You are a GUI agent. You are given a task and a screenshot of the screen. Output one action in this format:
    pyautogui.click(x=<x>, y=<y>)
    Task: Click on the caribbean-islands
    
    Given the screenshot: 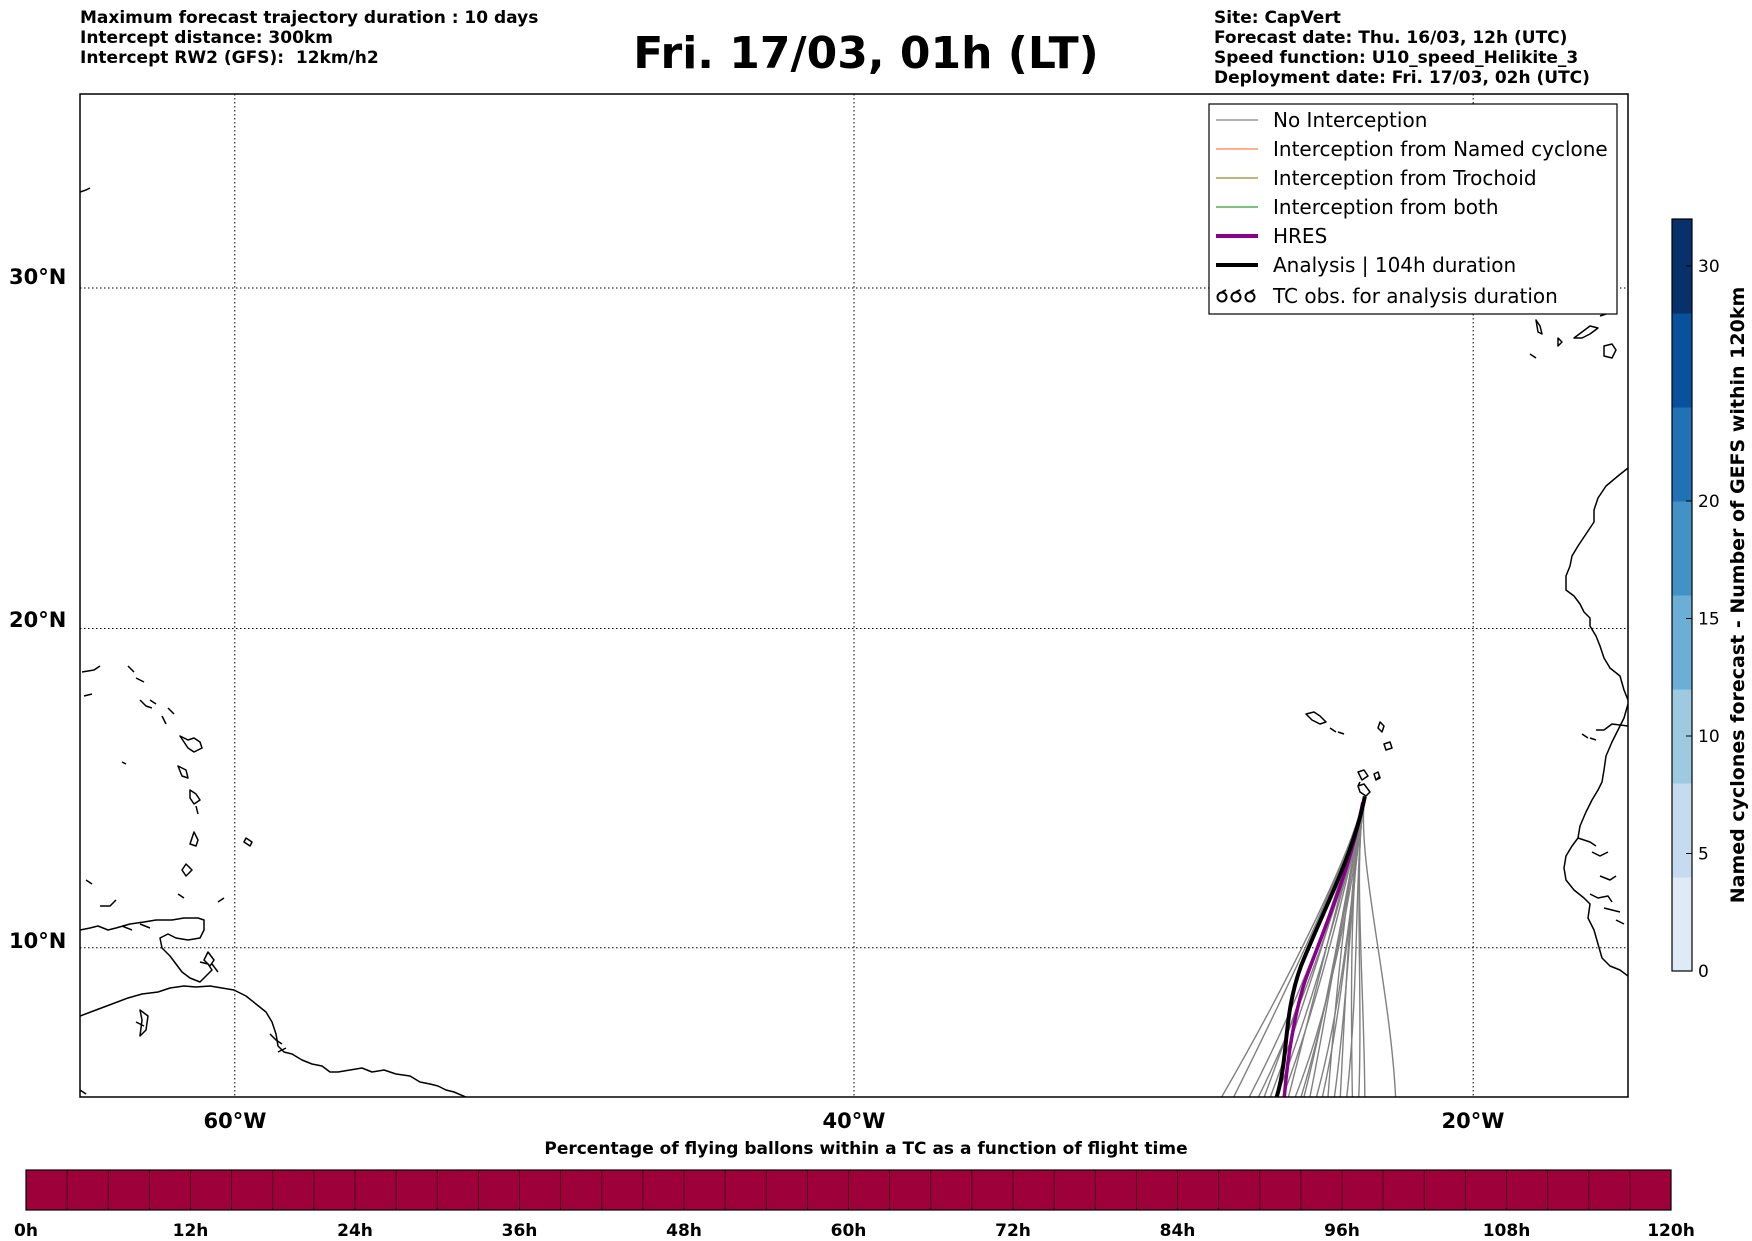 What is the action you would take?
    pyautogui.click(x=166, y=880)
    